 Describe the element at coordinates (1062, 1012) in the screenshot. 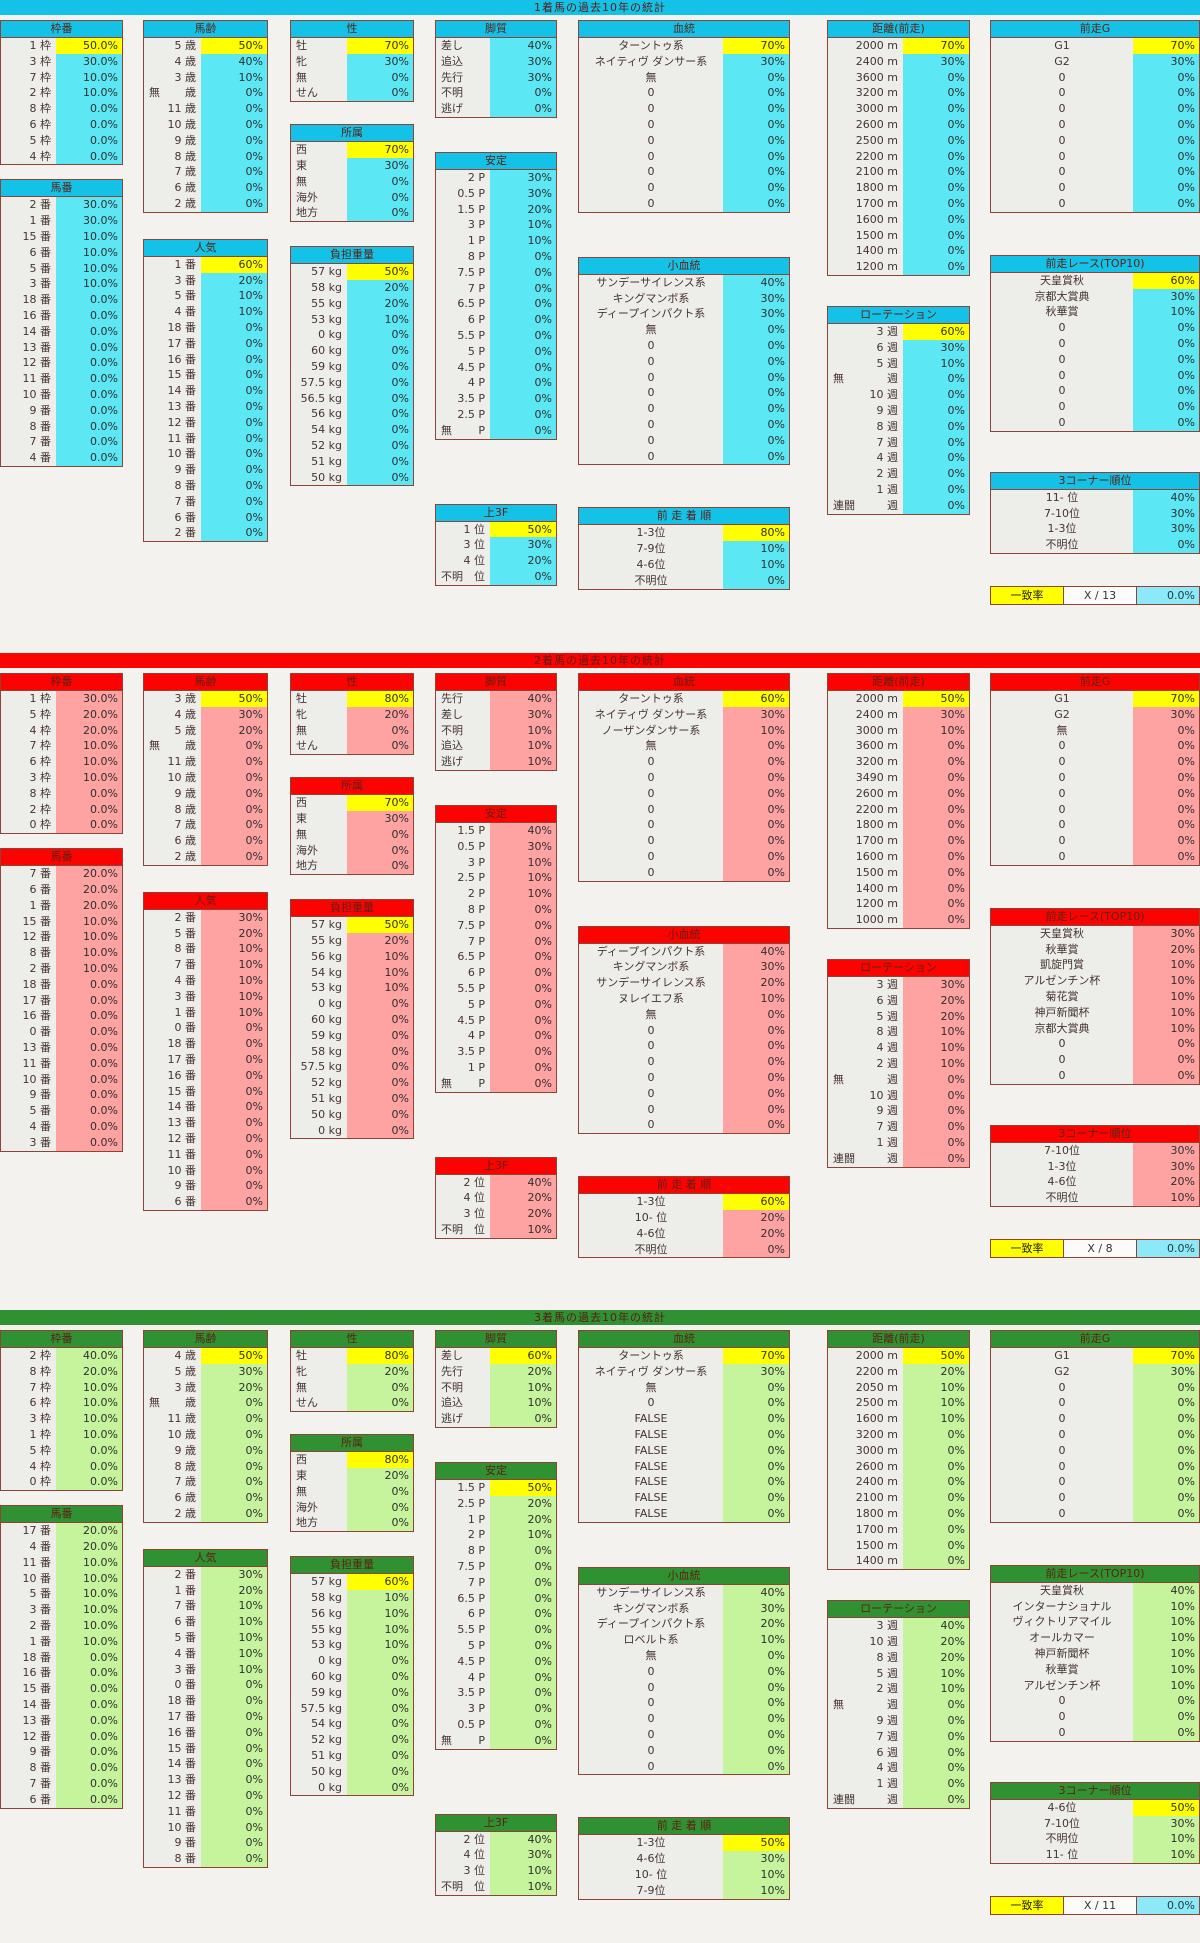

I see `cell-label: 神戸新聞杯` at that location.